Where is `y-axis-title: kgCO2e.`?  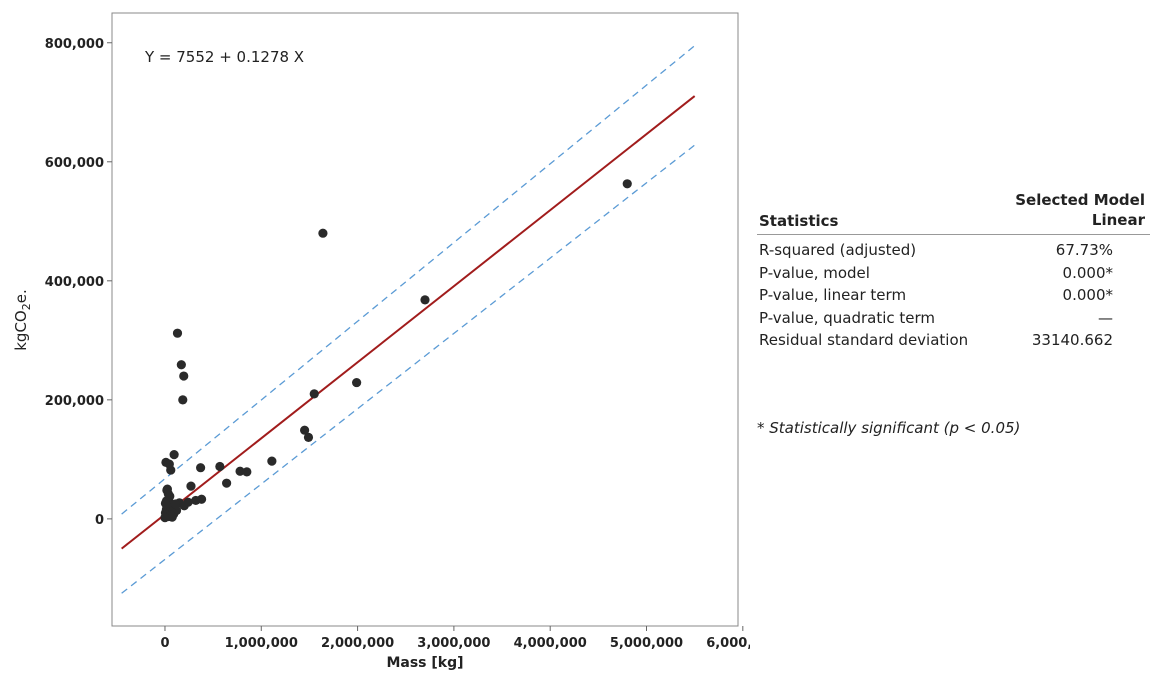
y-axis-title: kgCO2e. is located at coordinates (22, 320).